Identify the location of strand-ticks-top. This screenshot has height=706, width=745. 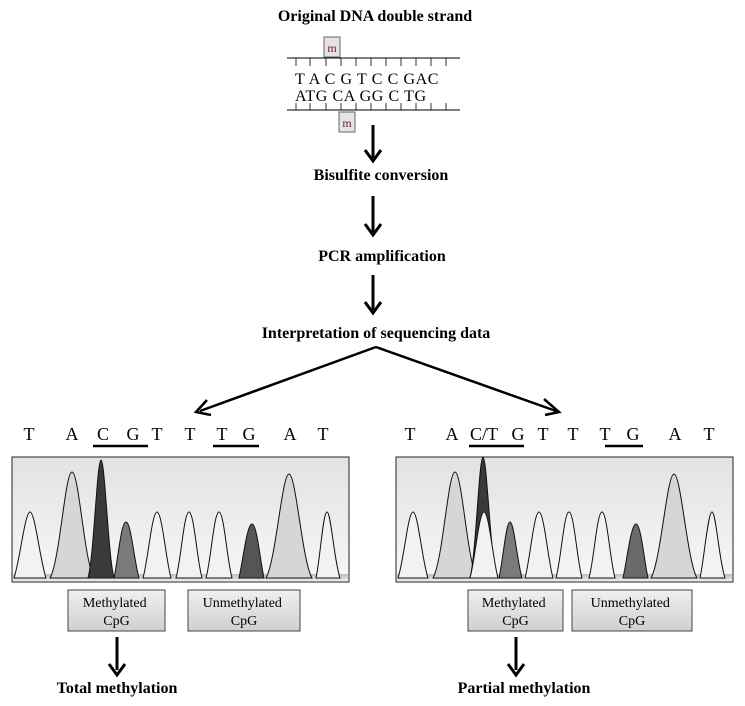
(371, 62).